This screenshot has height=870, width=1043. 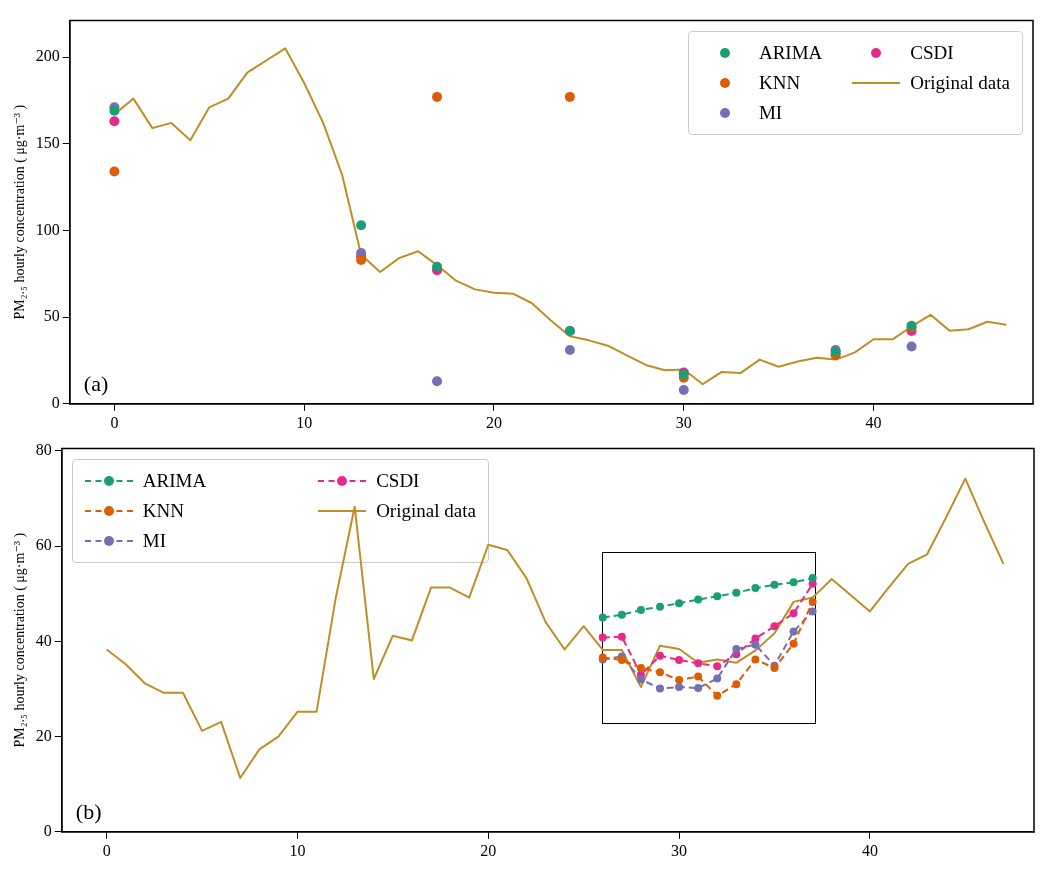 I want to click on annotation: (a), so click(x=96, y=383).